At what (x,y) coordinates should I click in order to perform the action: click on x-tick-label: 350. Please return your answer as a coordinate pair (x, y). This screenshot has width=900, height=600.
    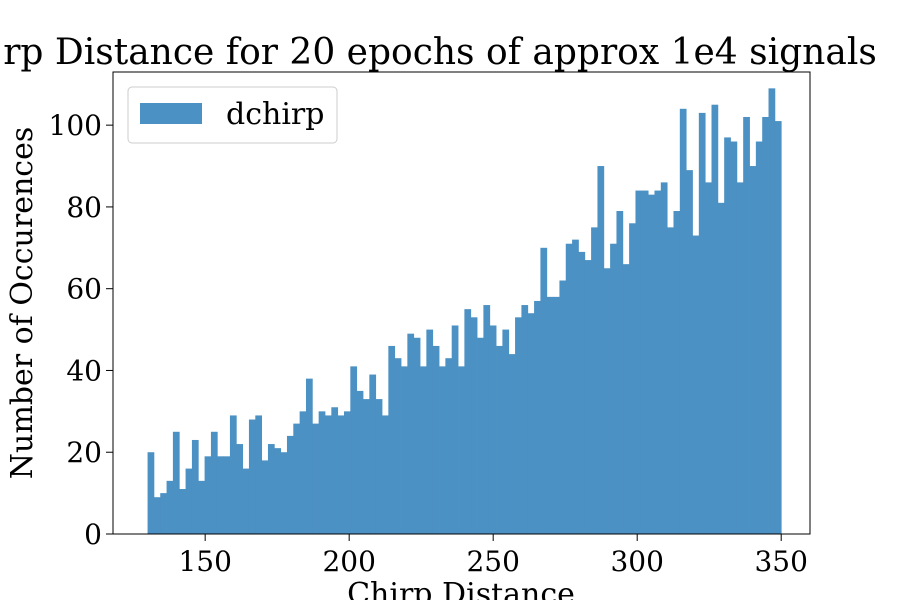
    Looking at the image, I should click on (780, 561).